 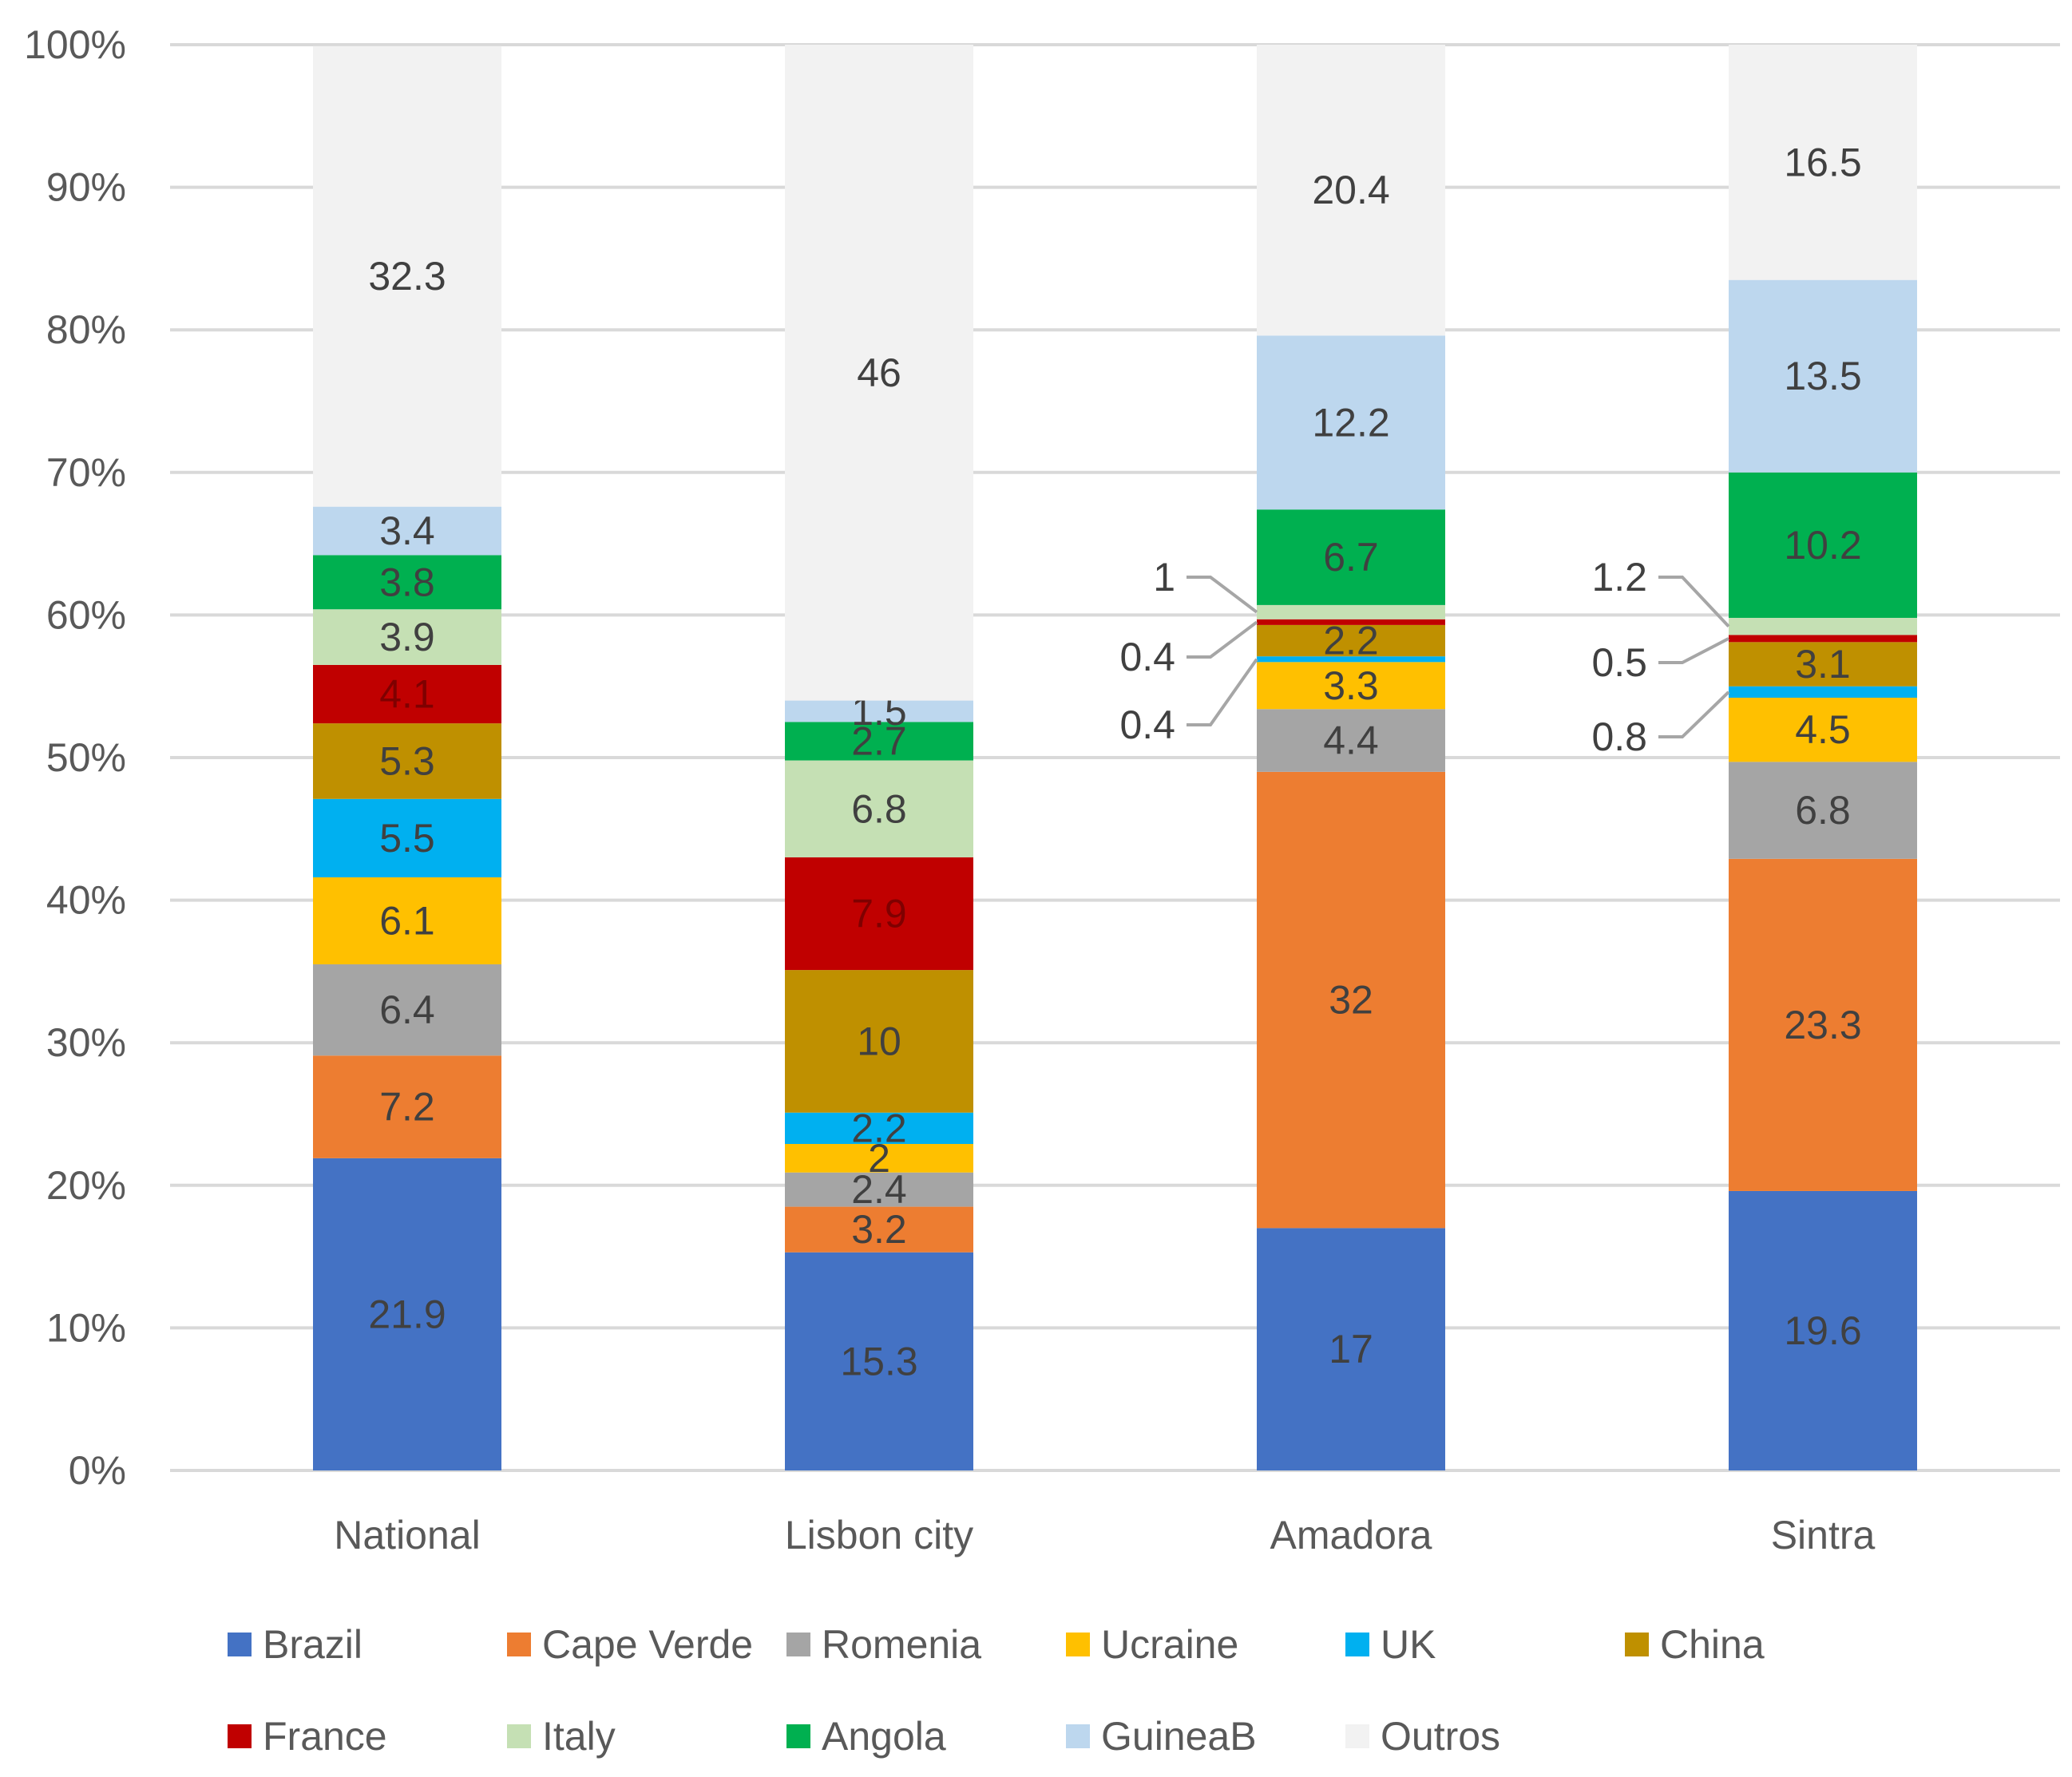 I want to click on legend-item: Ucraine, so click(x=1152, y=1644).